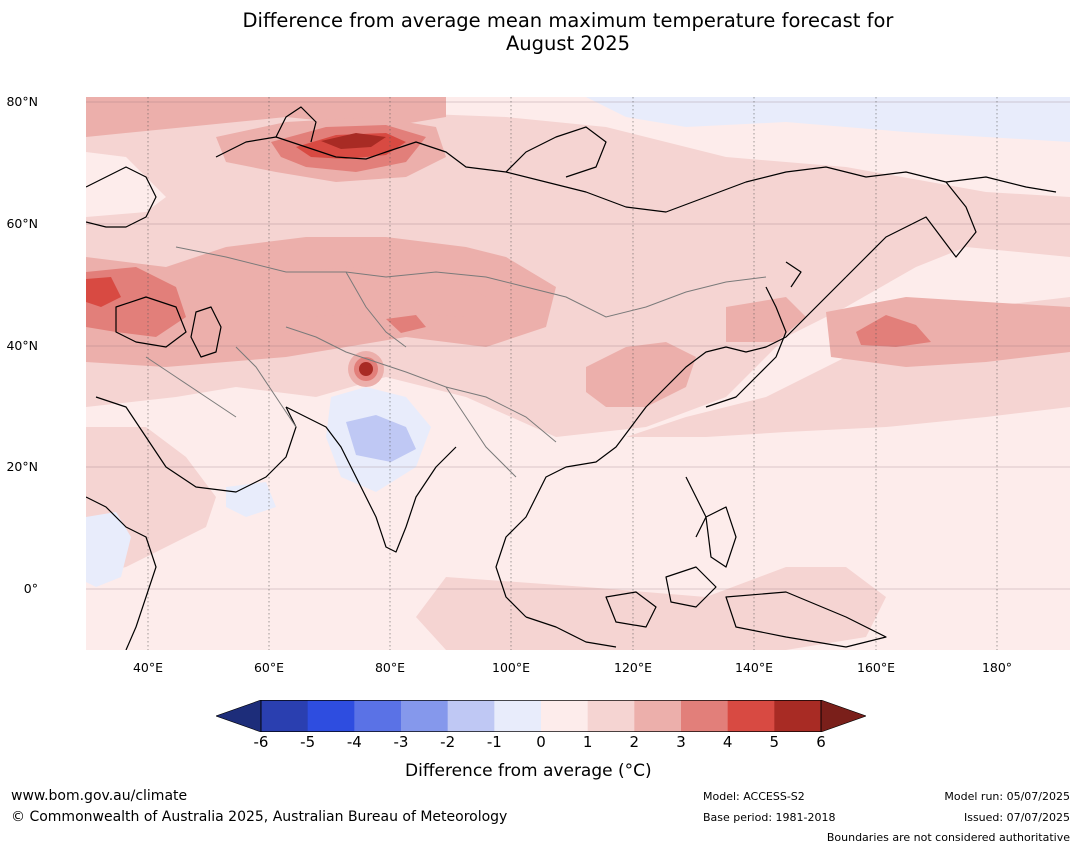 This screenshot has height=850, width=1081. I want to click on footer-model: Model: ACCESS-S2, so click(754, 796).